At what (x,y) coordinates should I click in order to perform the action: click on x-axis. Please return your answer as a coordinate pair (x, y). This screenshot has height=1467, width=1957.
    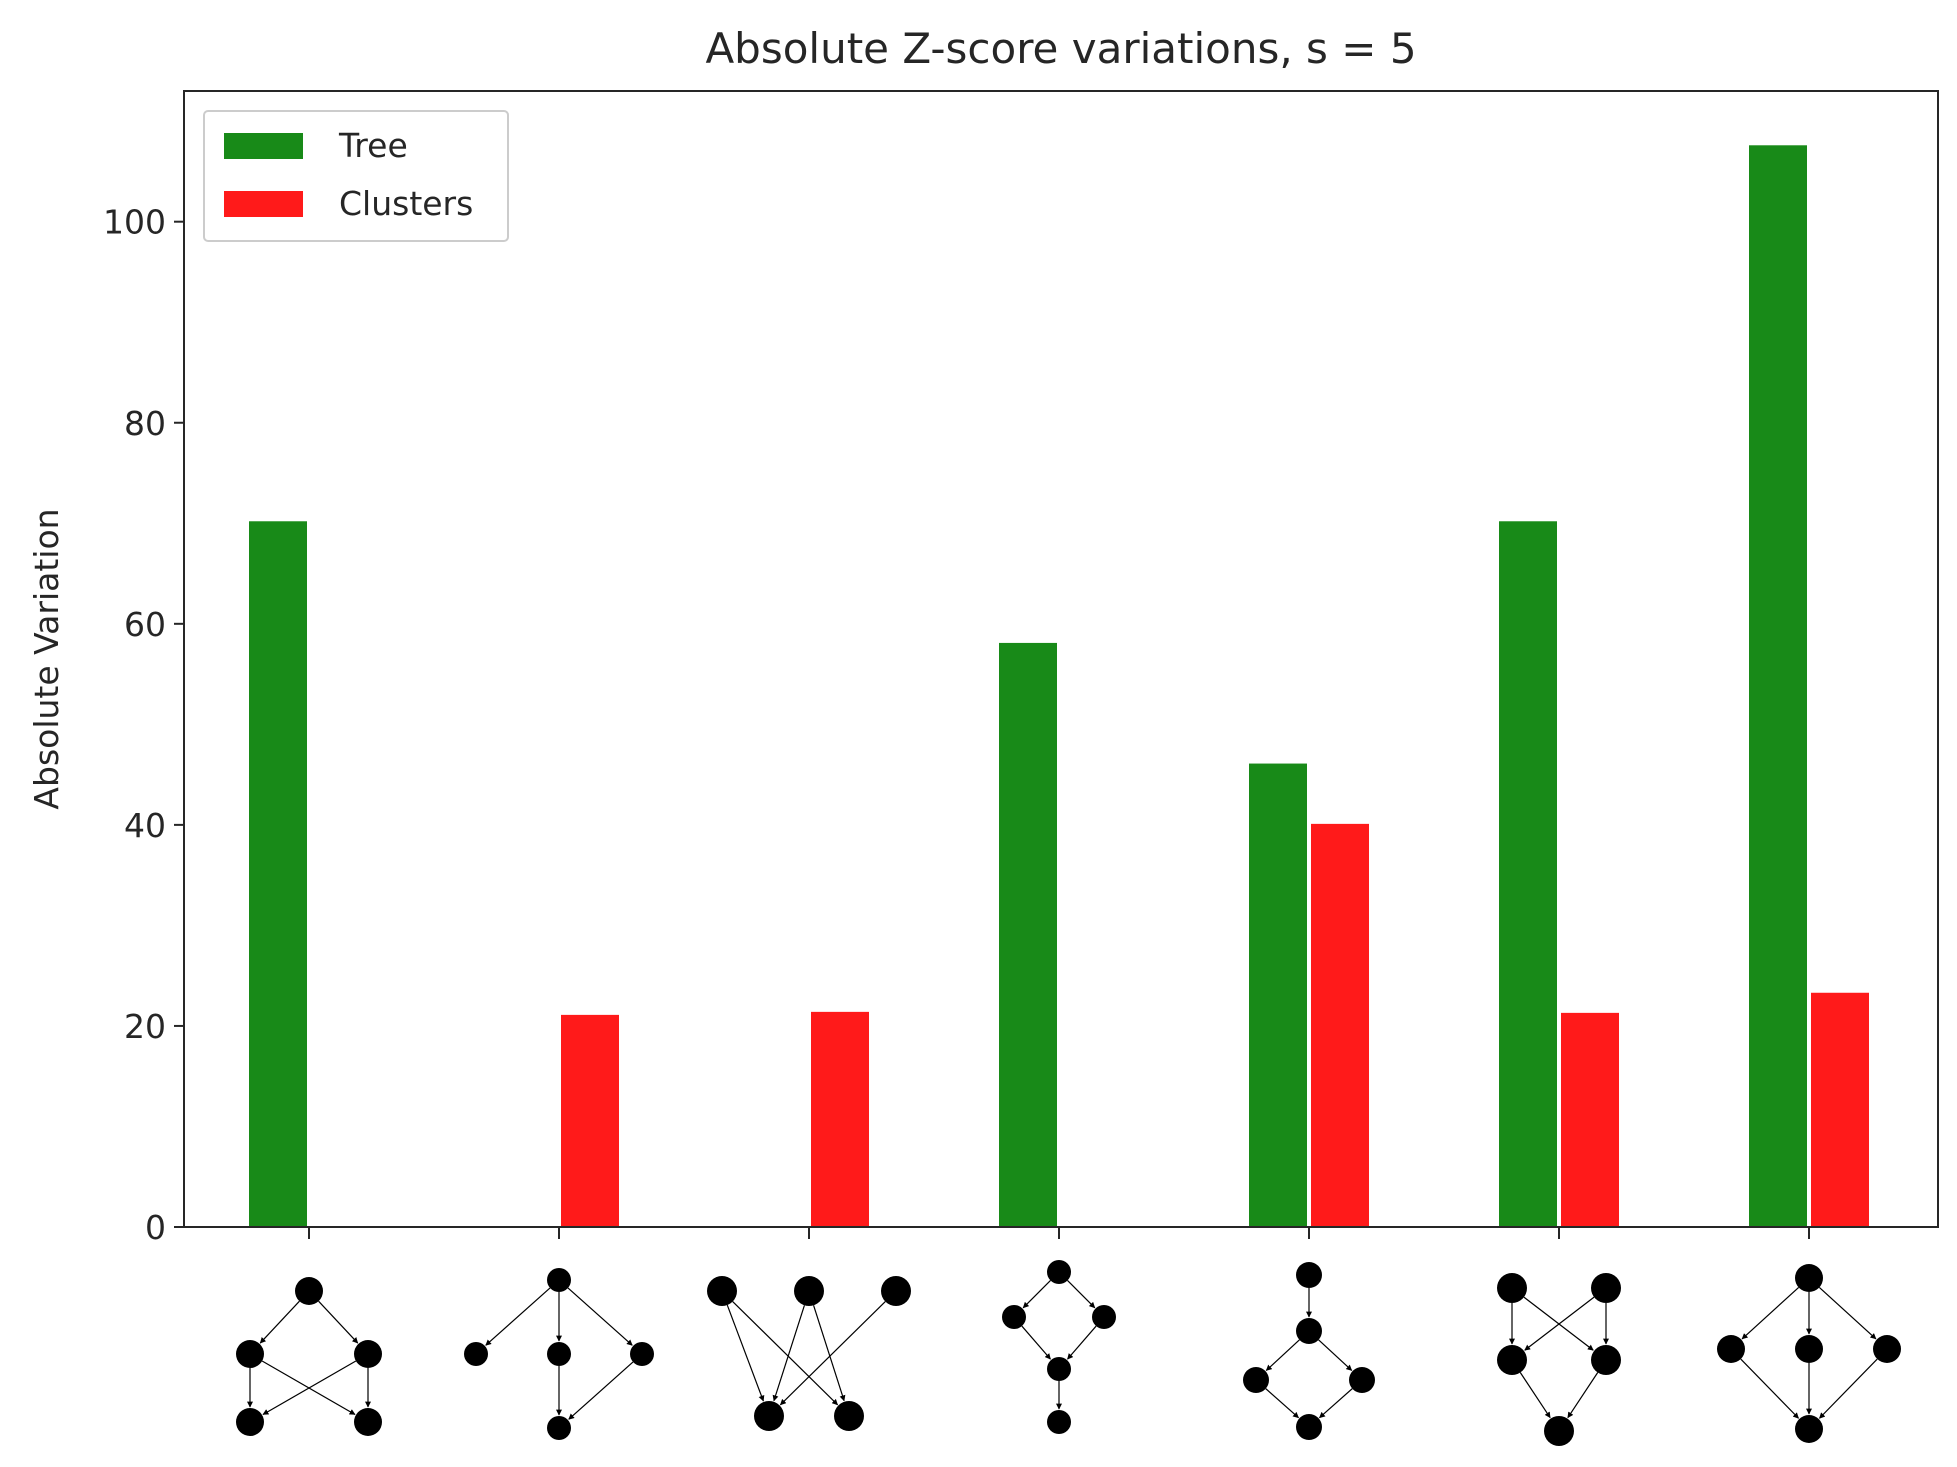
    Looking at the image, I should click on (1059, 1233).